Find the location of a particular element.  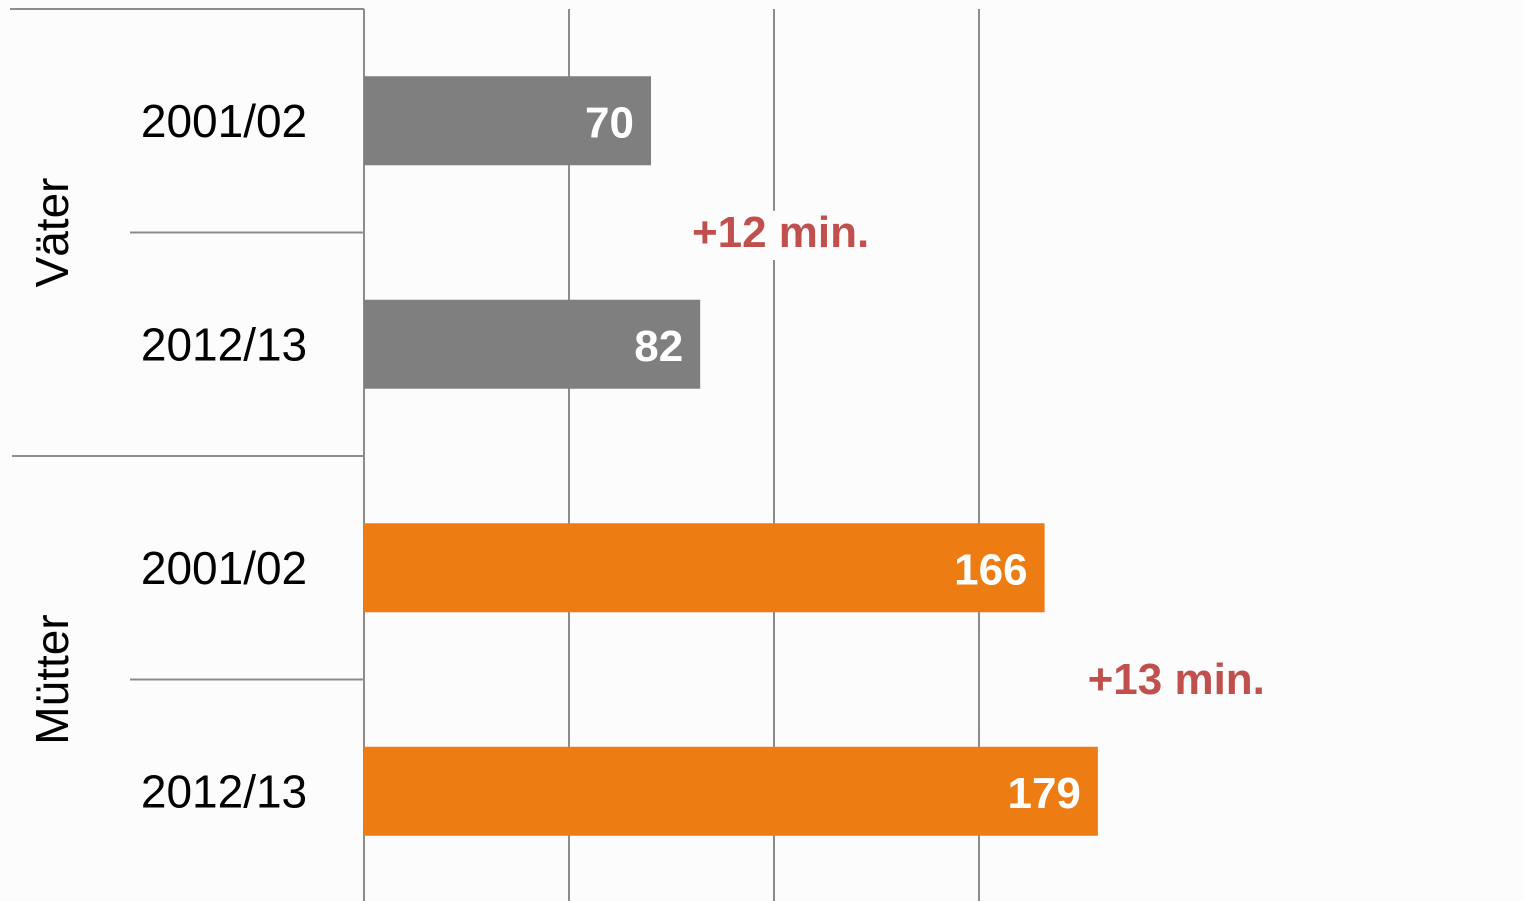

bar-value-label: 70 is located at coordinates (609, 122).